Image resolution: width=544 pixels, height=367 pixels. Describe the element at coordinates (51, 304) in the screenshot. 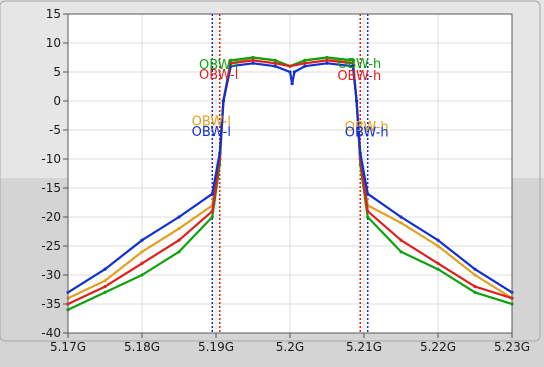

I see `y-tick-label: -35` at that location.